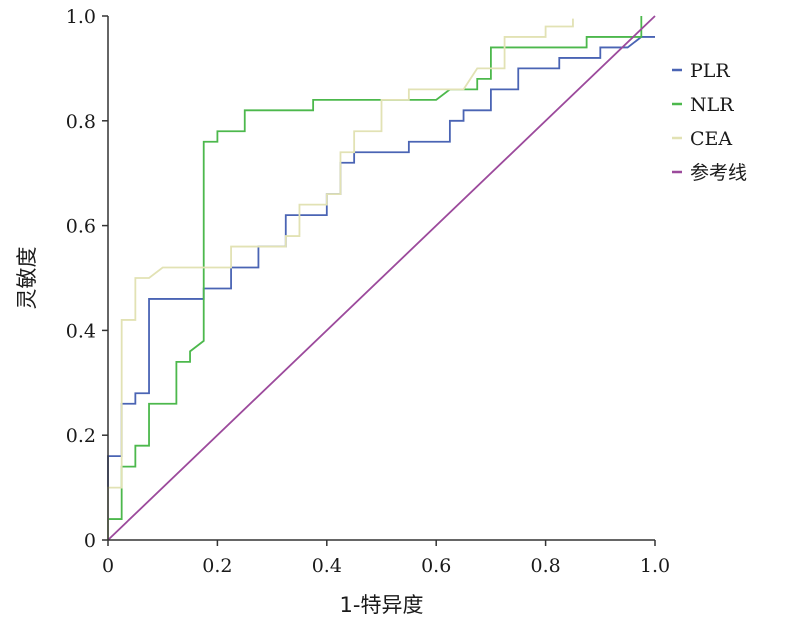  Describe the element at coordinates (709, 122) in the screenshot. I see `legend: PLR NLR CEA 参考线` at that location.